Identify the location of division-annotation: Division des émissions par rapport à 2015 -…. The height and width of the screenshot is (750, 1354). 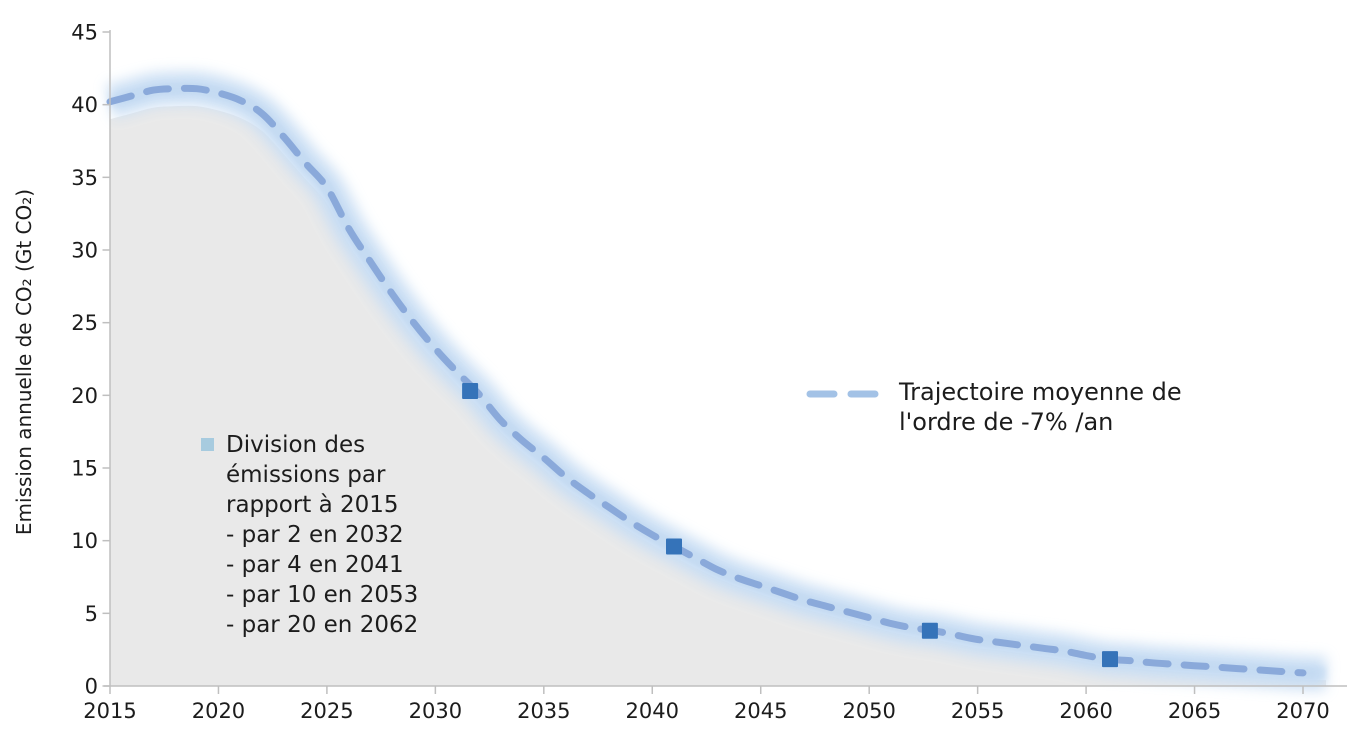
(309, 535).